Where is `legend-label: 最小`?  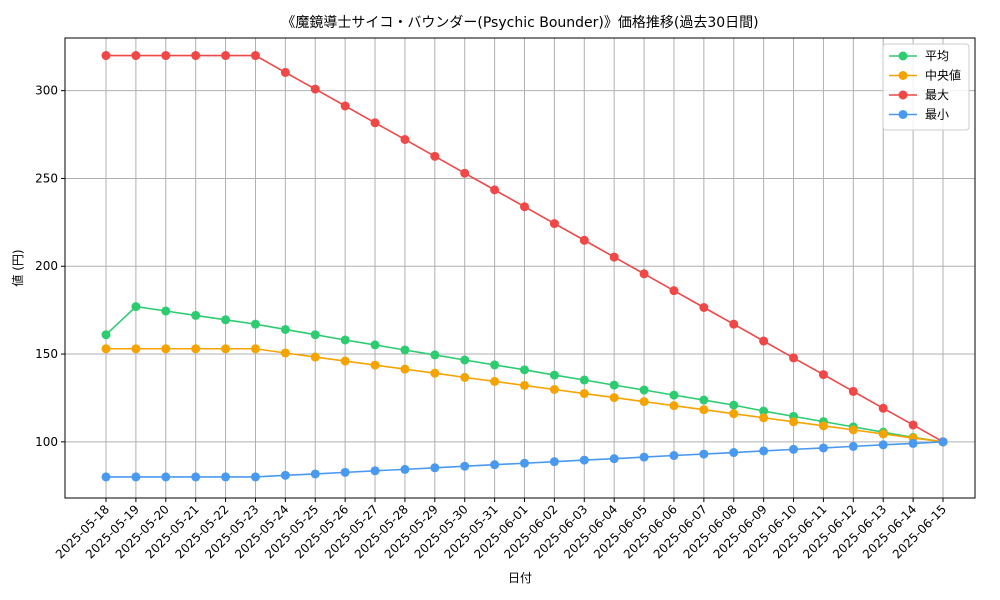 legend-label: 最小 is located at coordinates (937, 115).